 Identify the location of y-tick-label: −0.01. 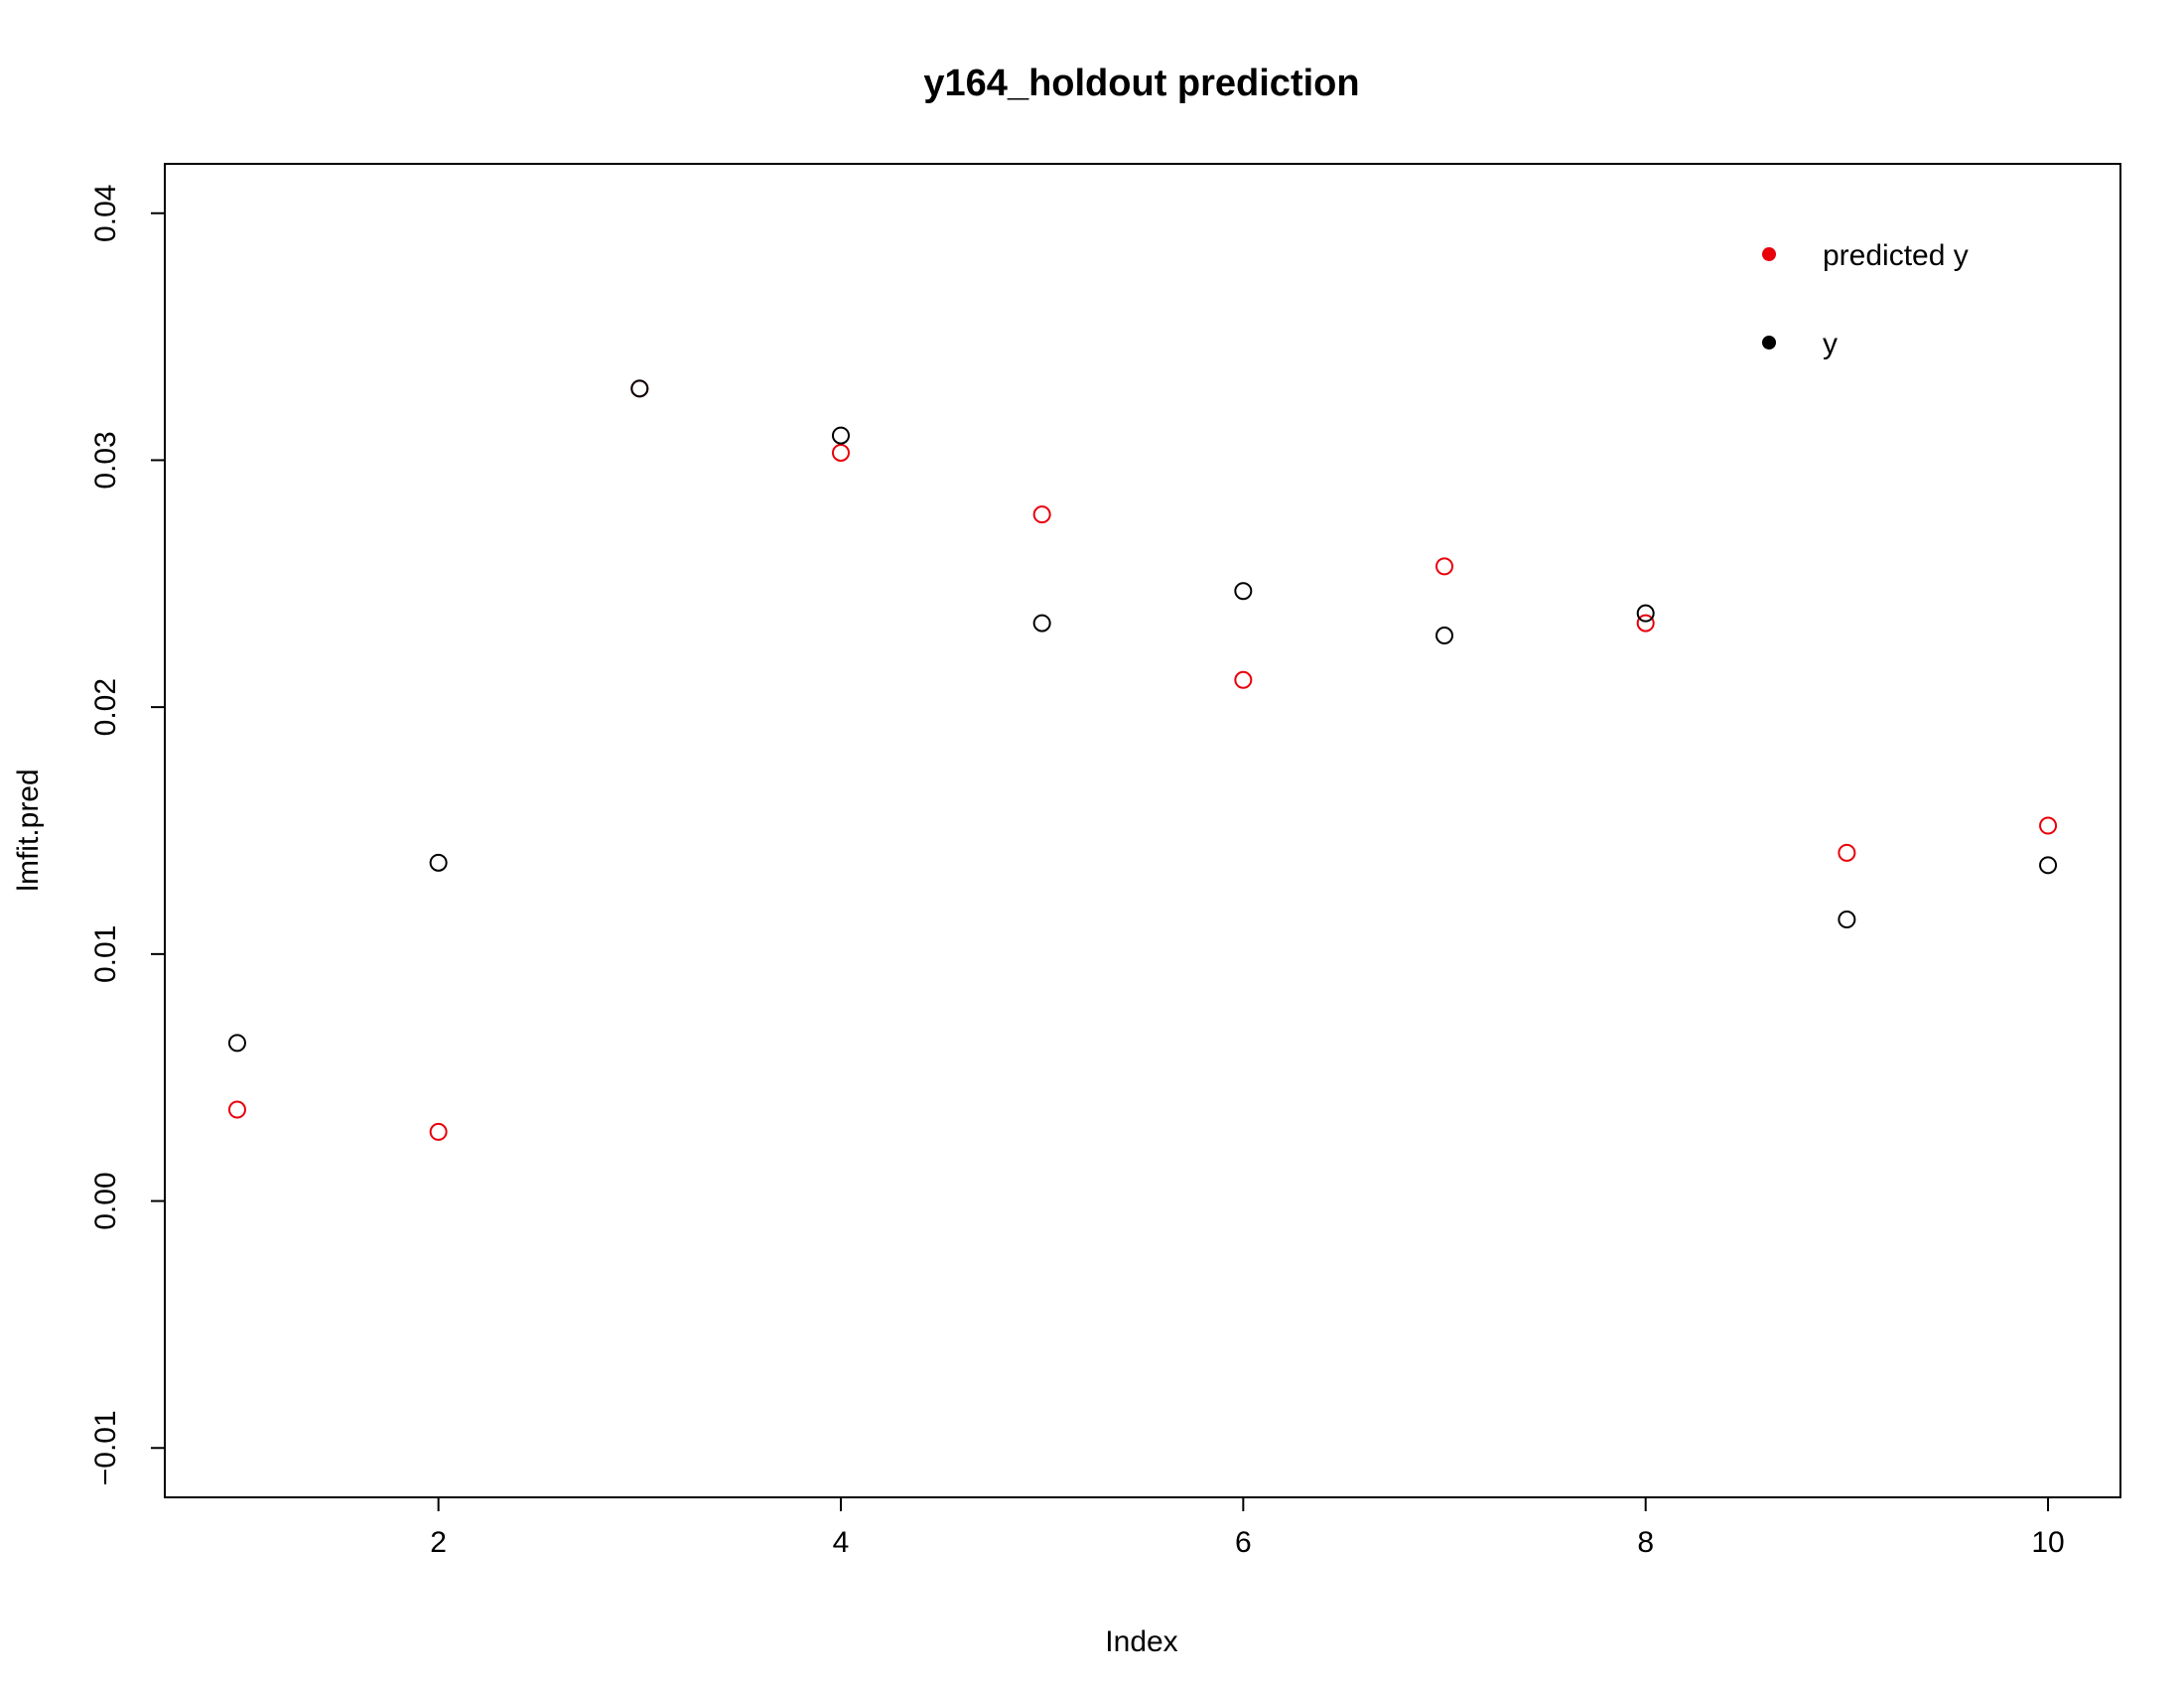
(105, 1447).